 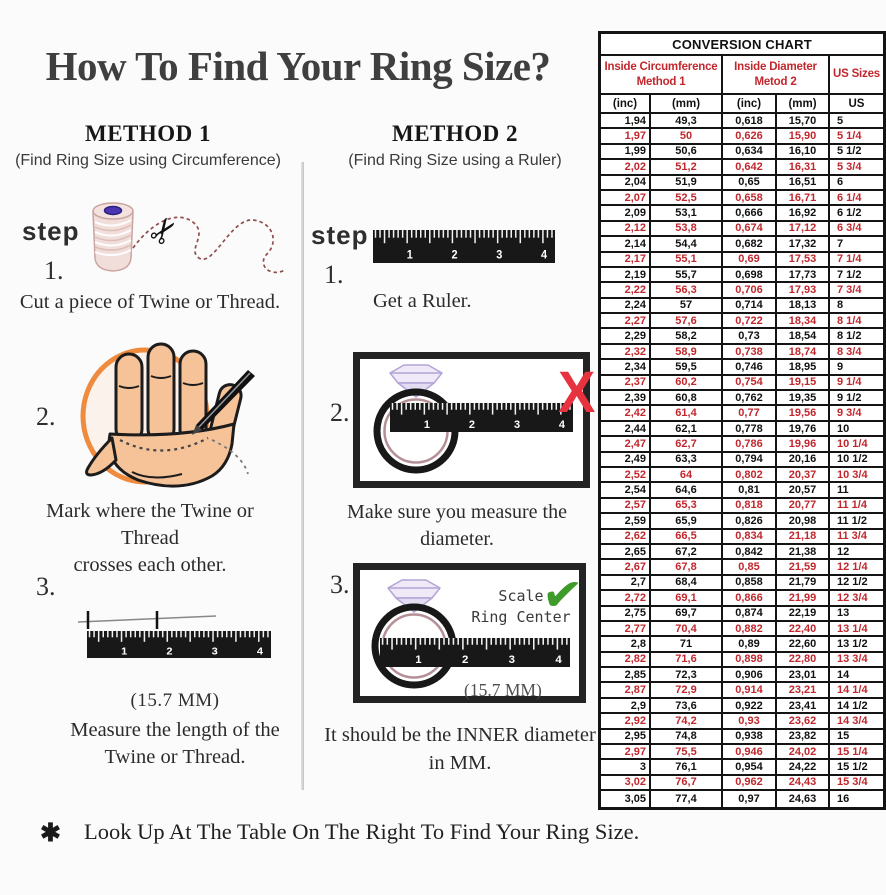 What do you see at coordinates (626, 228) in the screenshot?
I see `table-cell: 2,12` at bounding box center [626, 228].